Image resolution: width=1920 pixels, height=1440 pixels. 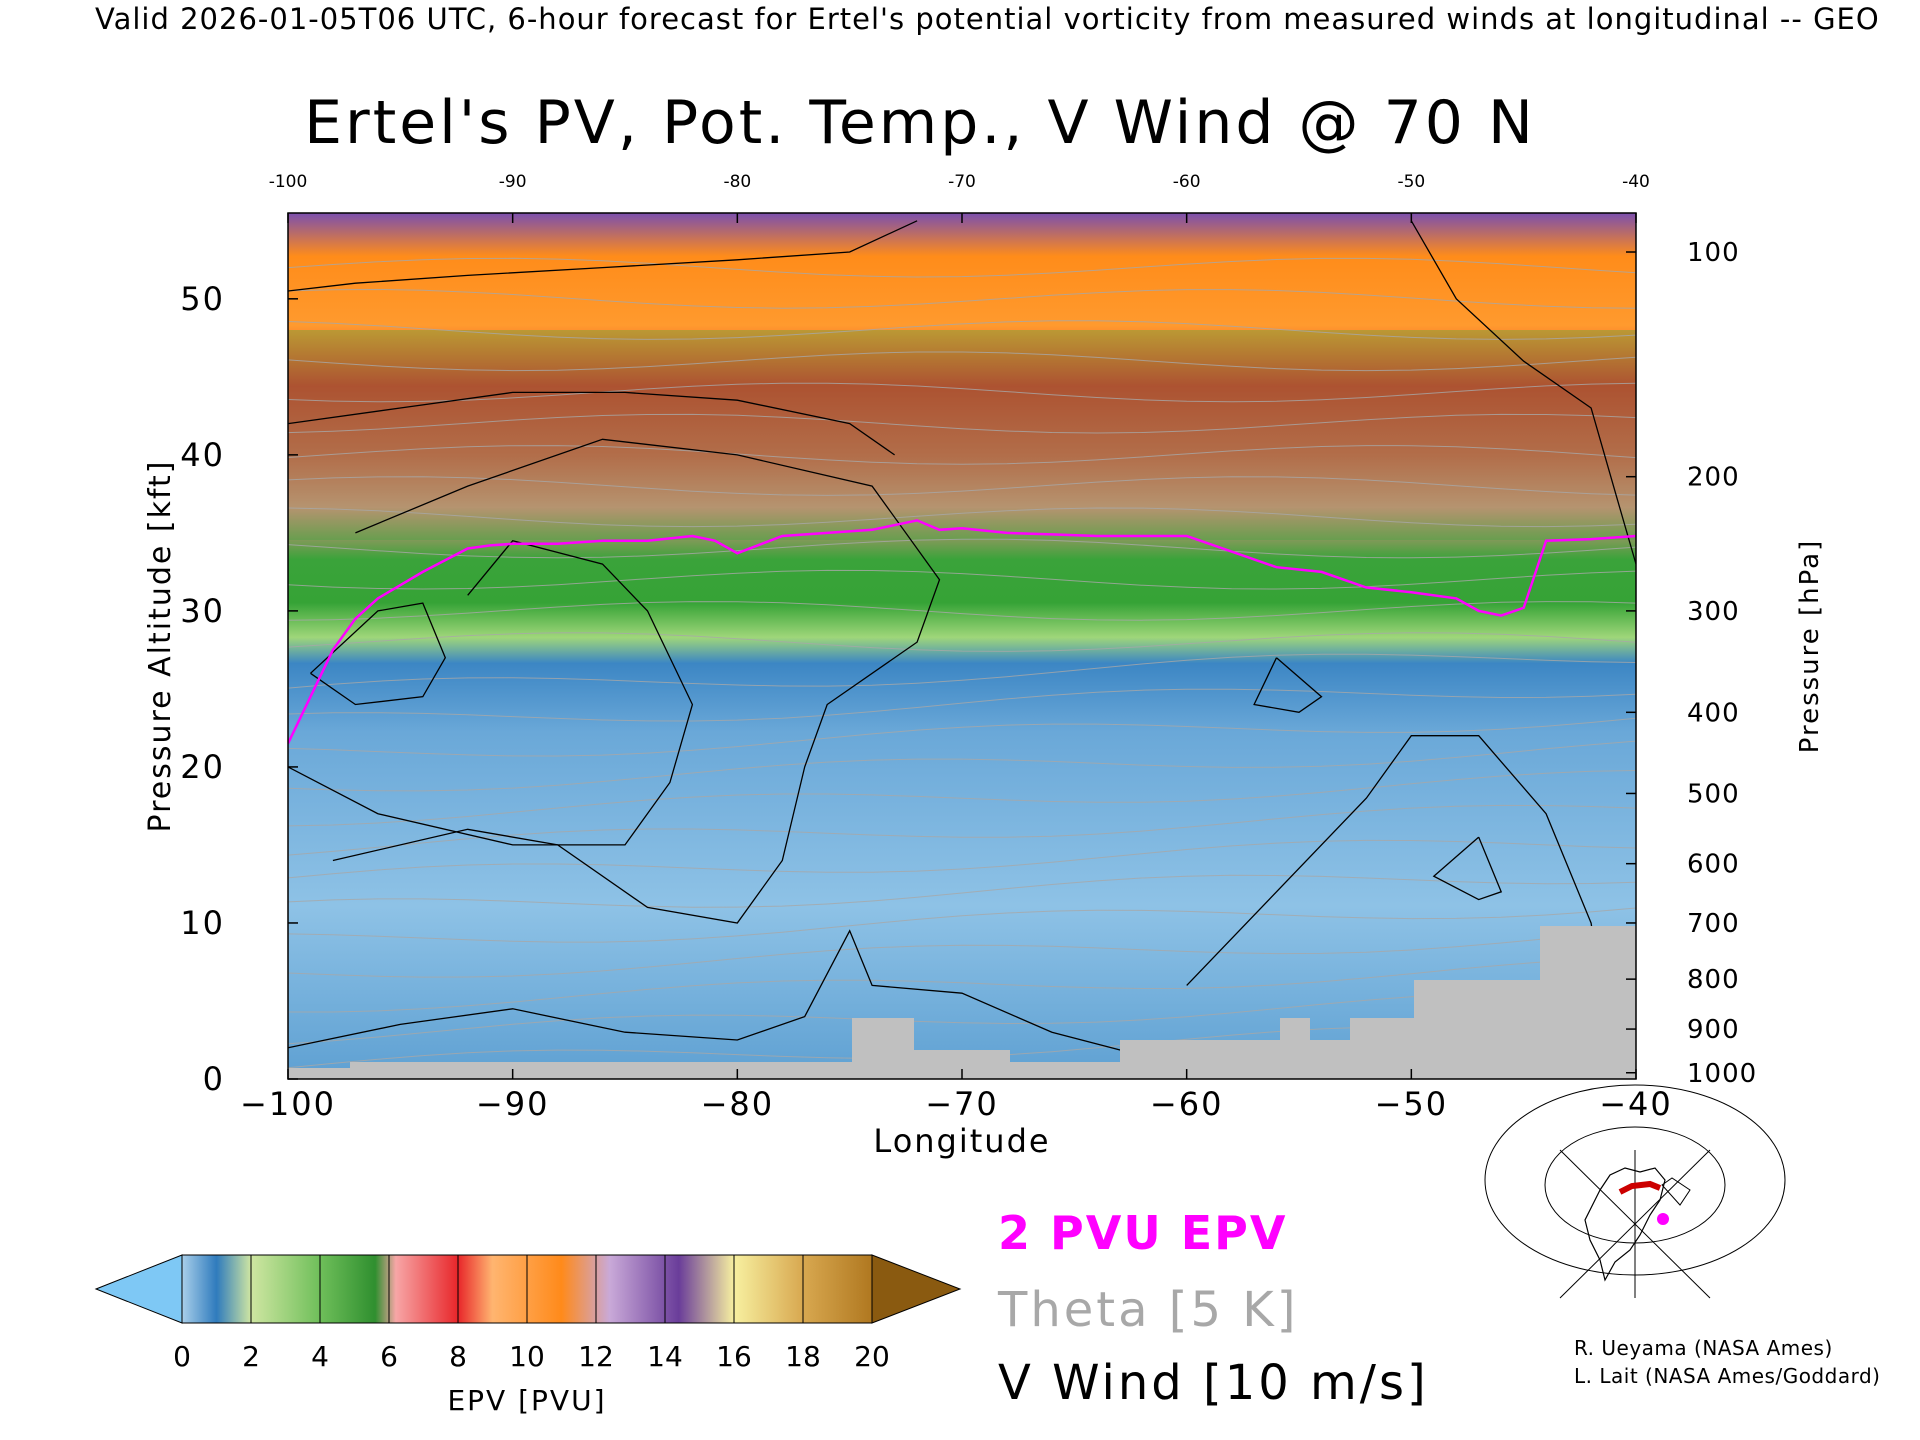 I want to click on y-tick-label-left: 30, so click(x=202, y=611).